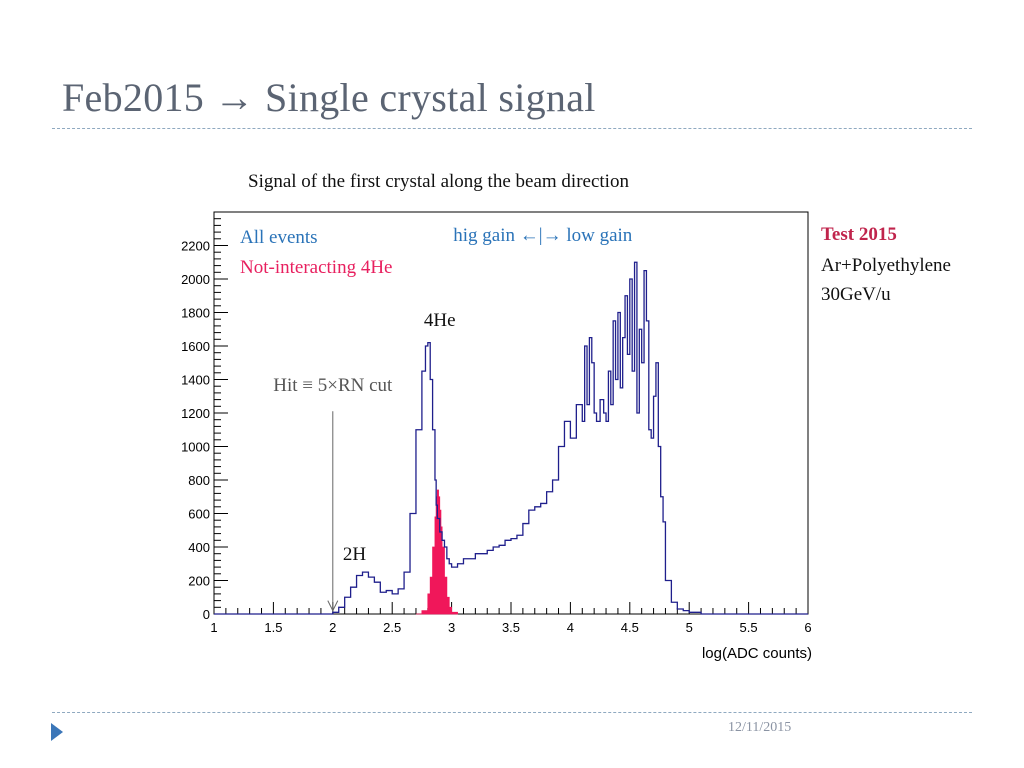 The height and width of the screenshot is (768, 1024). Describe the element at coordinates (199, 547) in the screenshot. I see `y-tick-label: 400` at that location.